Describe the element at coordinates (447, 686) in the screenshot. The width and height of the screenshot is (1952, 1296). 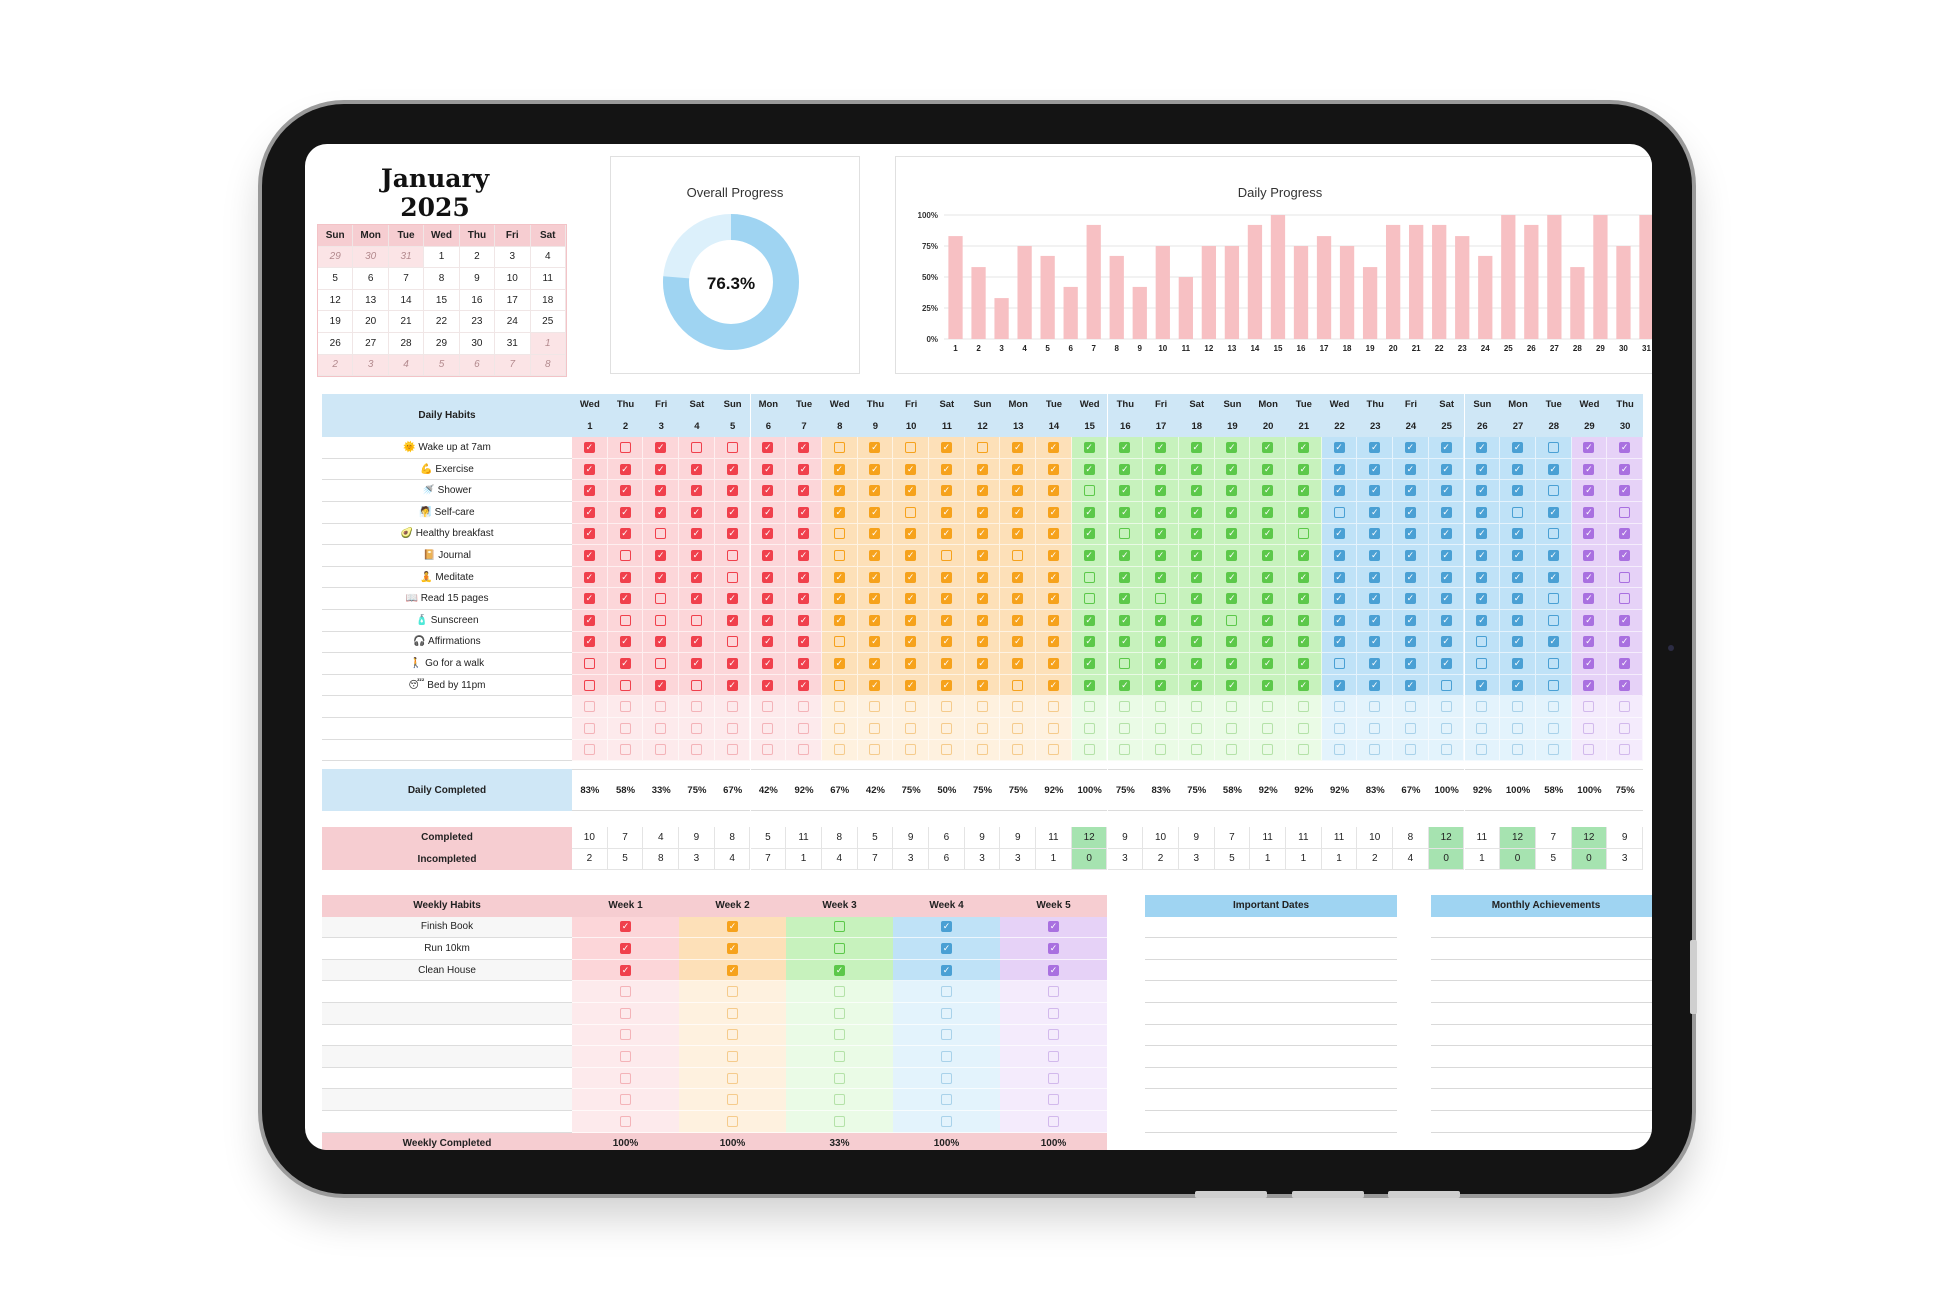
I see `habit-name: 😴 Bed by 11pm` at that location.